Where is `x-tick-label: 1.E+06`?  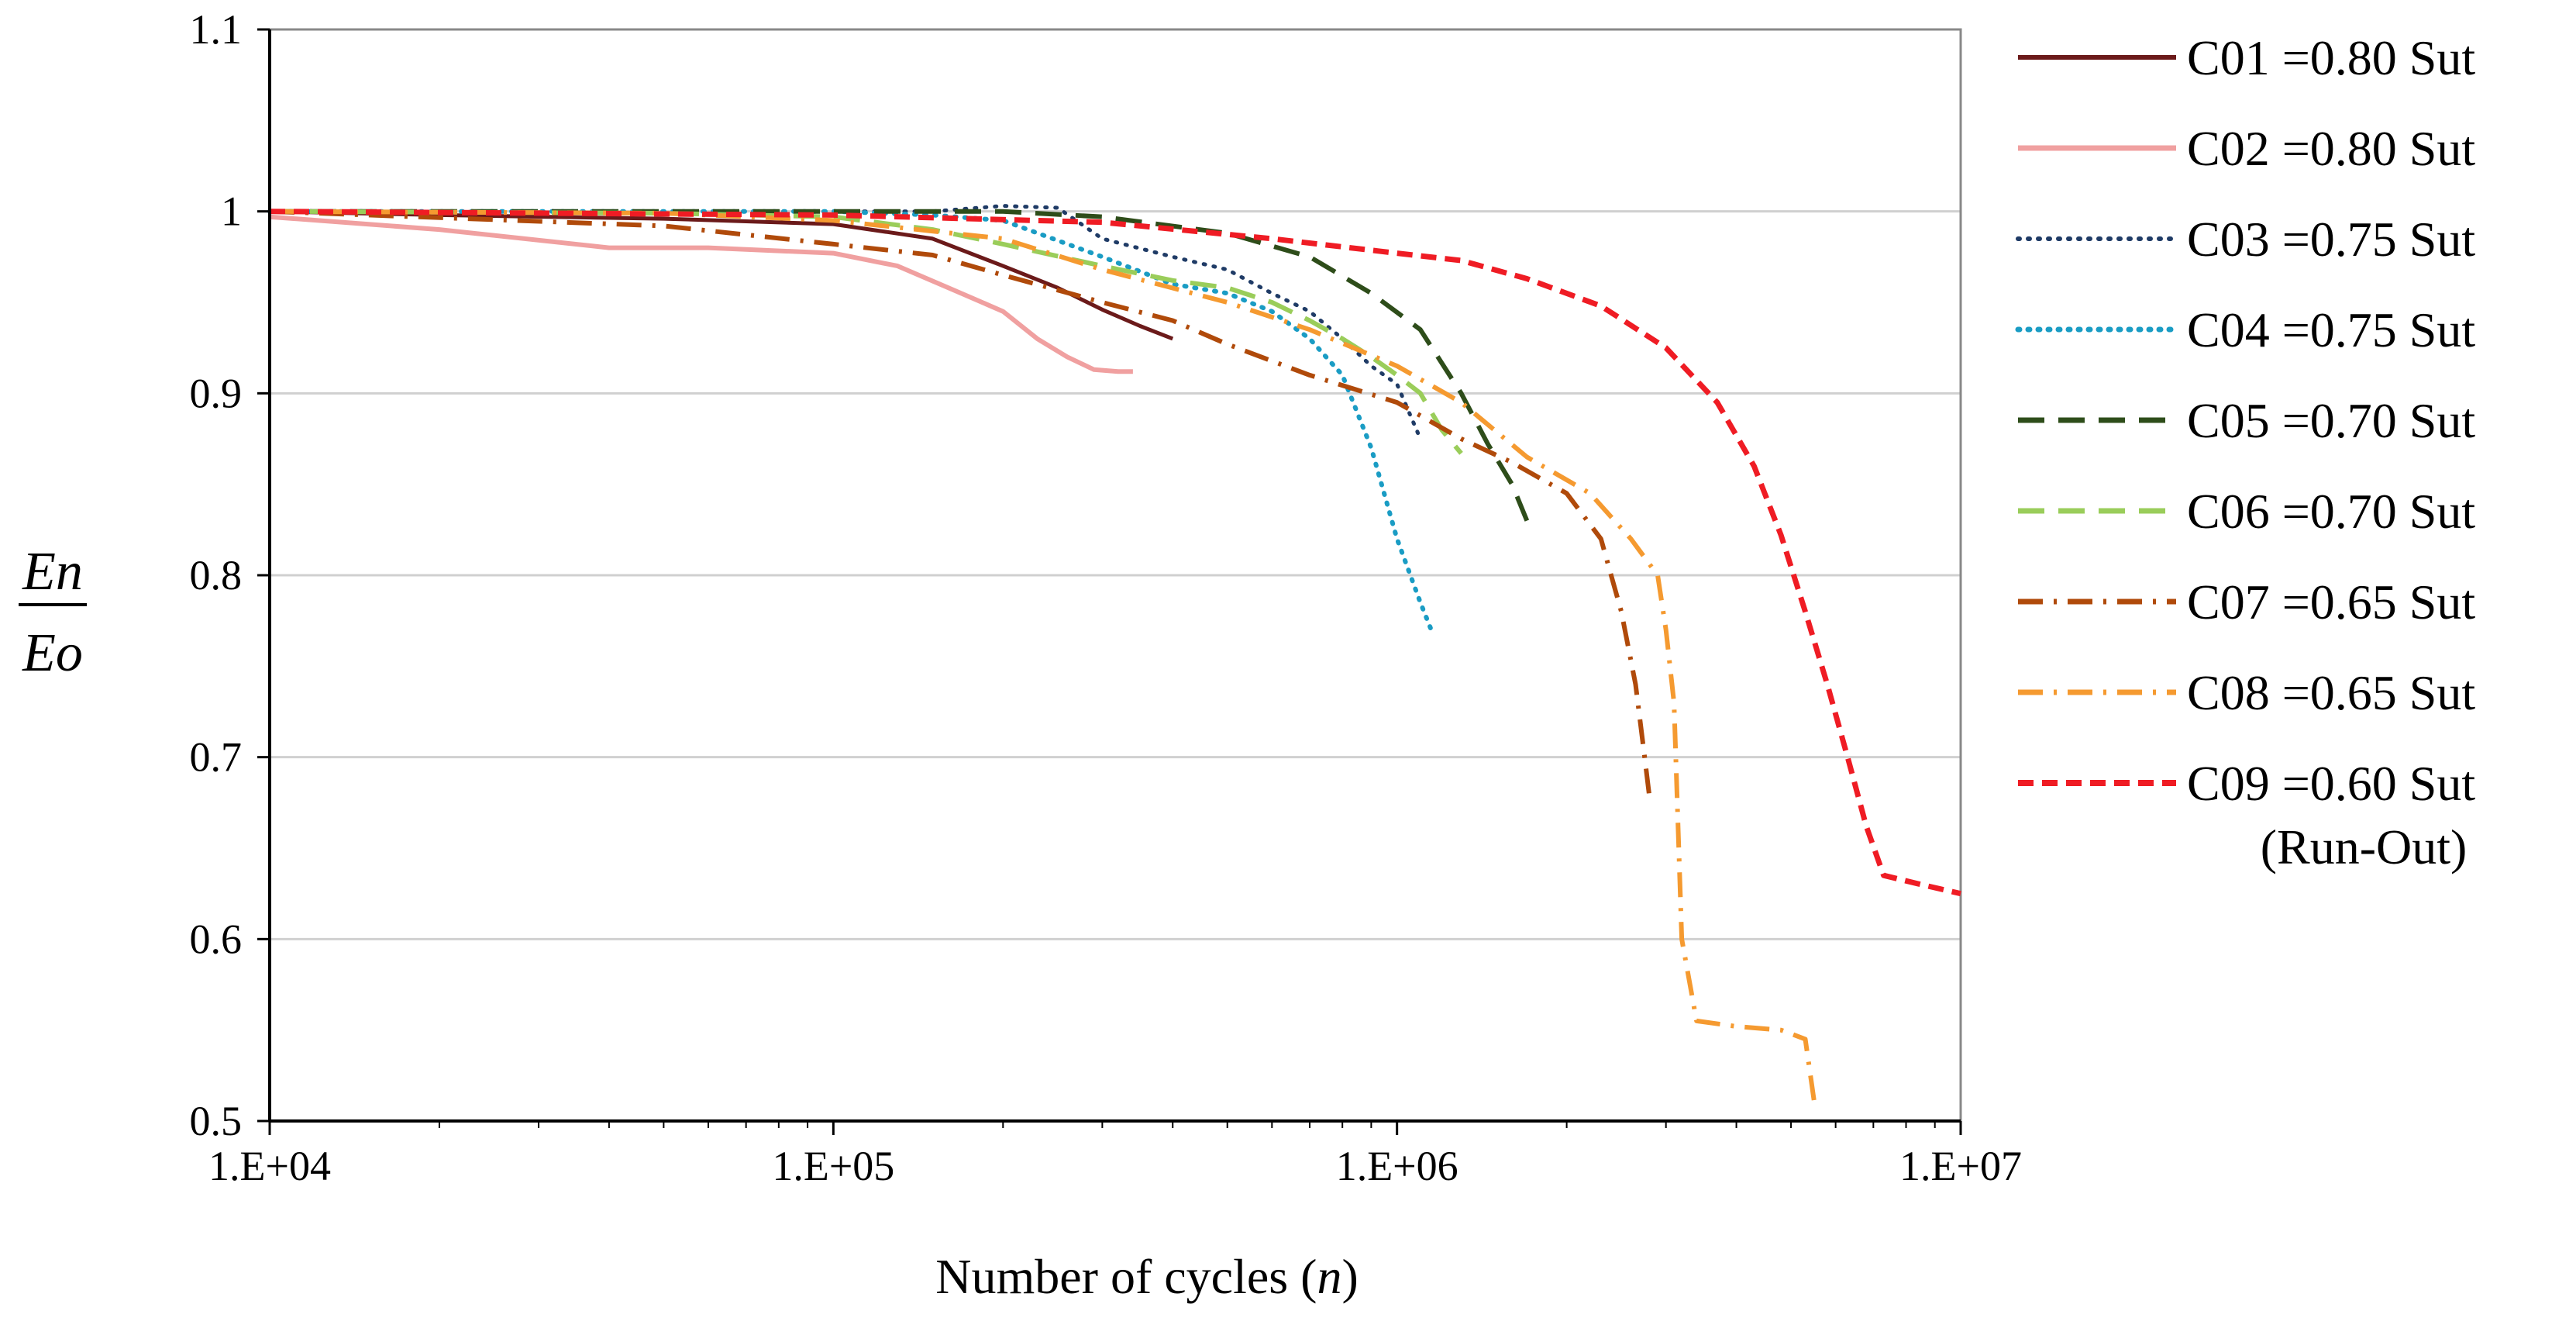
x-tick-label: 1.E+06 is located at coordinates (1397, 1166).